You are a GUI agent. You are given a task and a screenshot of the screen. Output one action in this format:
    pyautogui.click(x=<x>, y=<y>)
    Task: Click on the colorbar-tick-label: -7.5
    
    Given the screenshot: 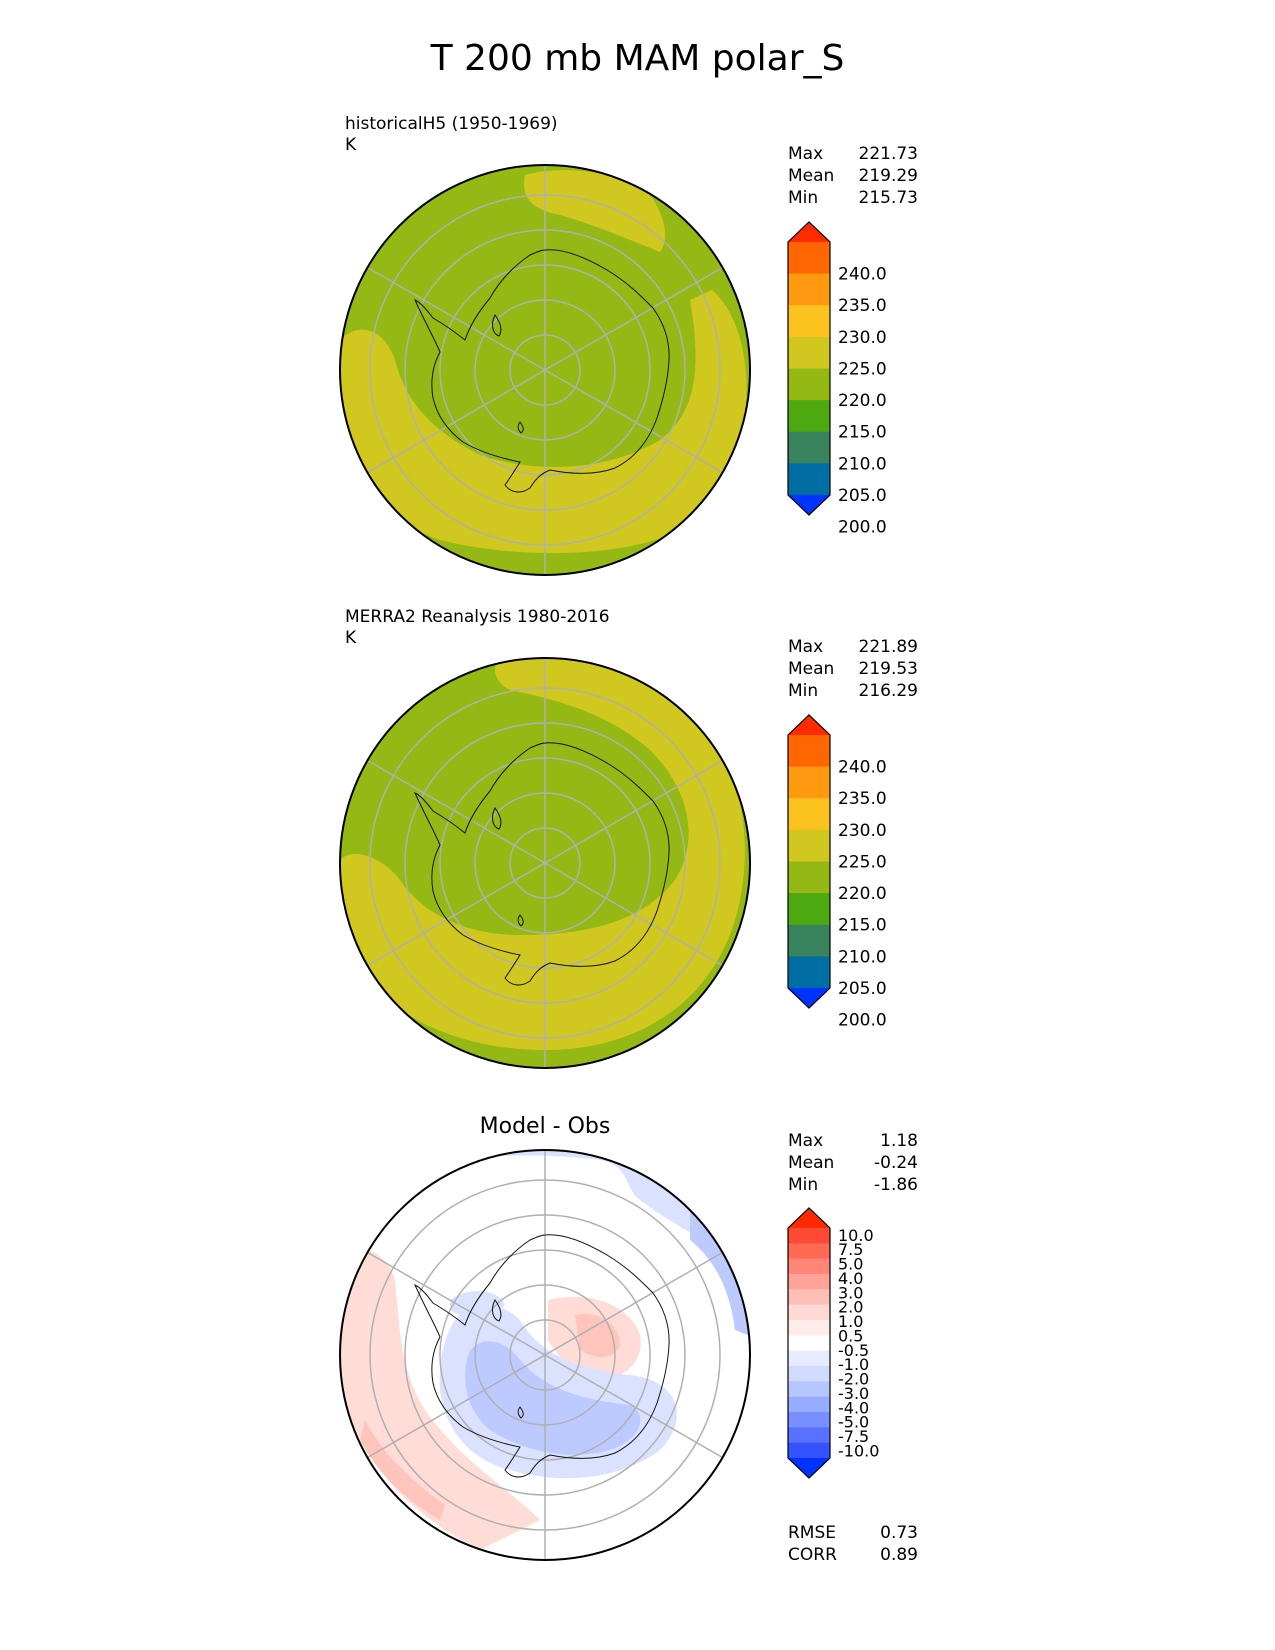 What is the action you would take?
    pyautogui.click(x=853, y=1436)
    